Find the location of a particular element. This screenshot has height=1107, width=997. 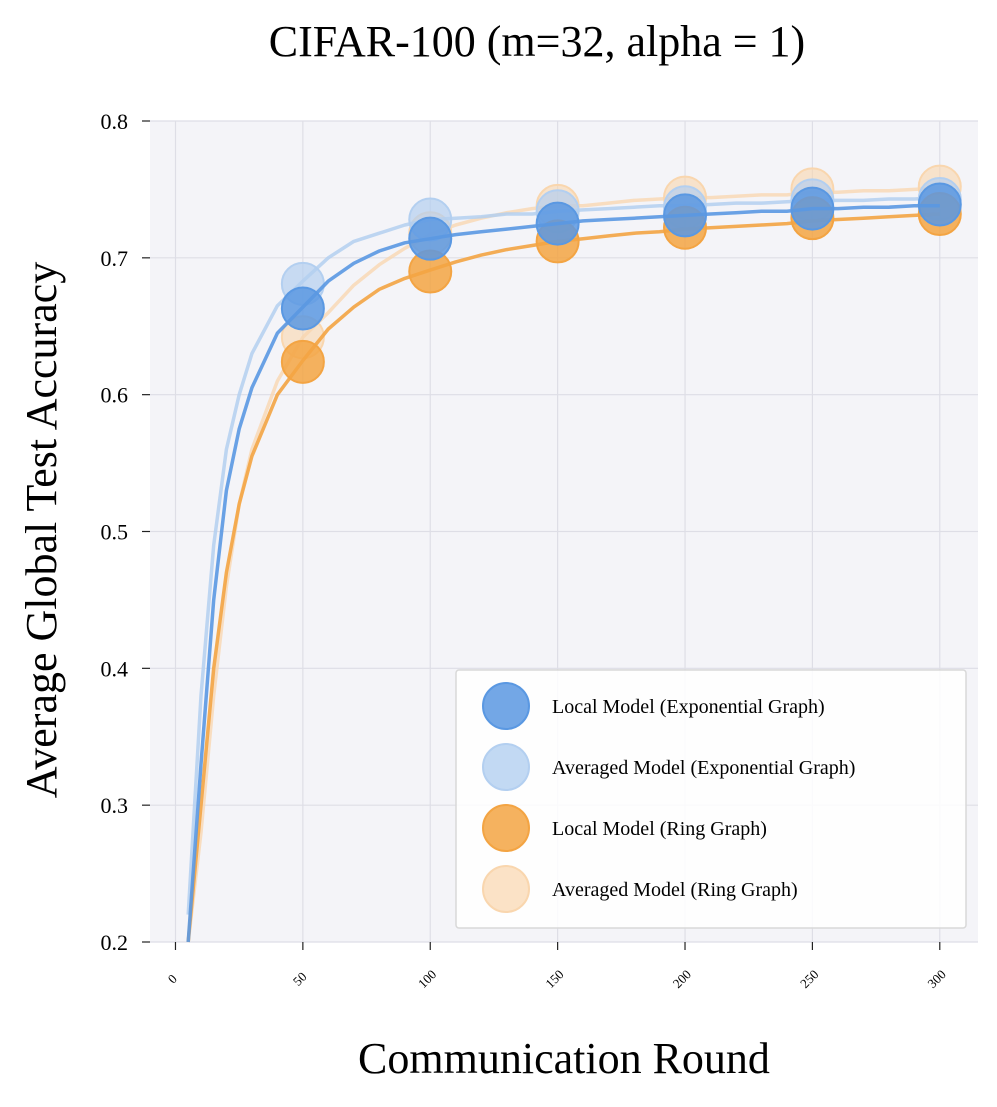

x-tick-label: 300 is located at coordinates (936, 979).